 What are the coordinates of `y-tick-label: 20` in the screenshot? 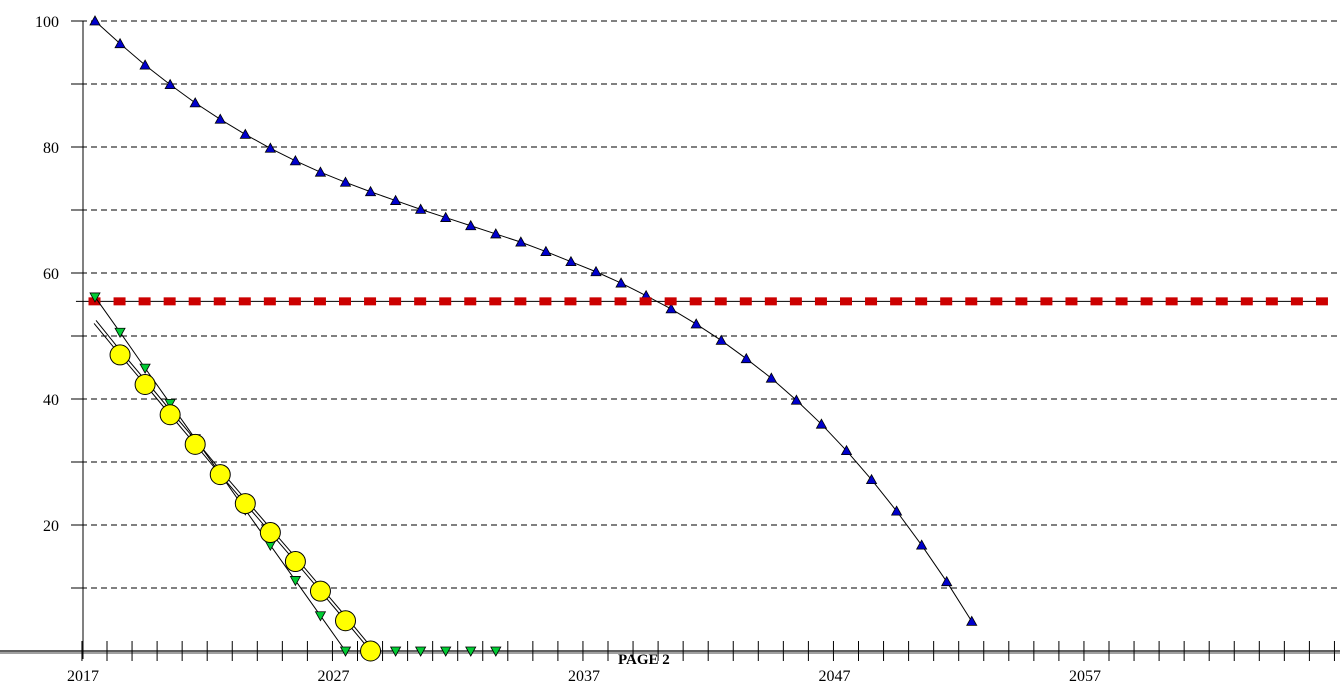 It's located at (51, 526).